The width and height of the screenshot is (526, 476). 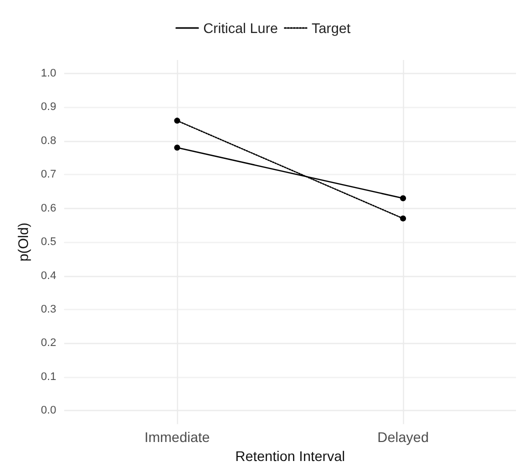 What do you see at coordinates (48, 410) in the screenshot?
I see `y-tick-label: 0.0` at bounding box center [48, 410].